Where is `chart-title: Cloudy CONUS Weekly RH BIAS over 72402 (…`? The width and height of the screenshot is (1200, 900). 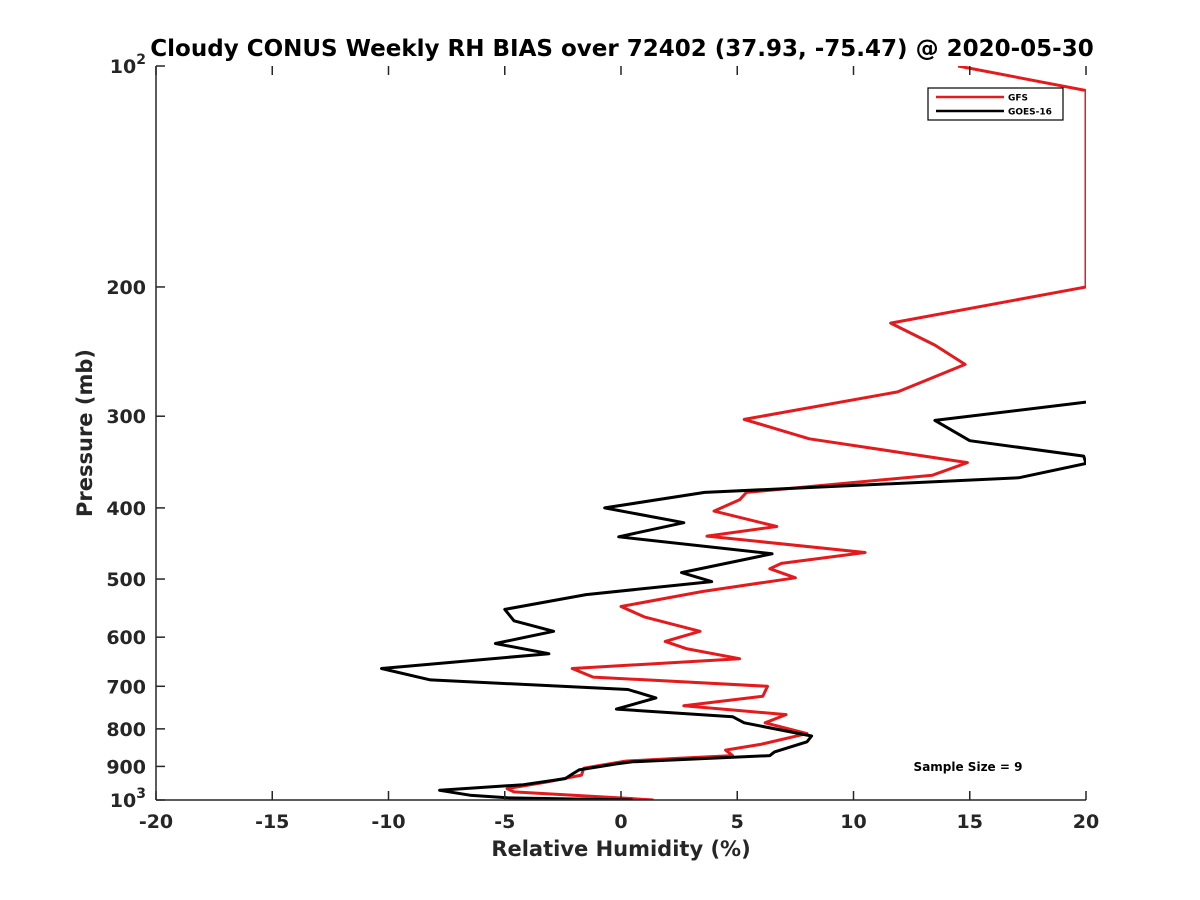 chart-title: Cloudy CONUS Weekly RH BIAS over 72402 (… is located at coordinates (621, 49).